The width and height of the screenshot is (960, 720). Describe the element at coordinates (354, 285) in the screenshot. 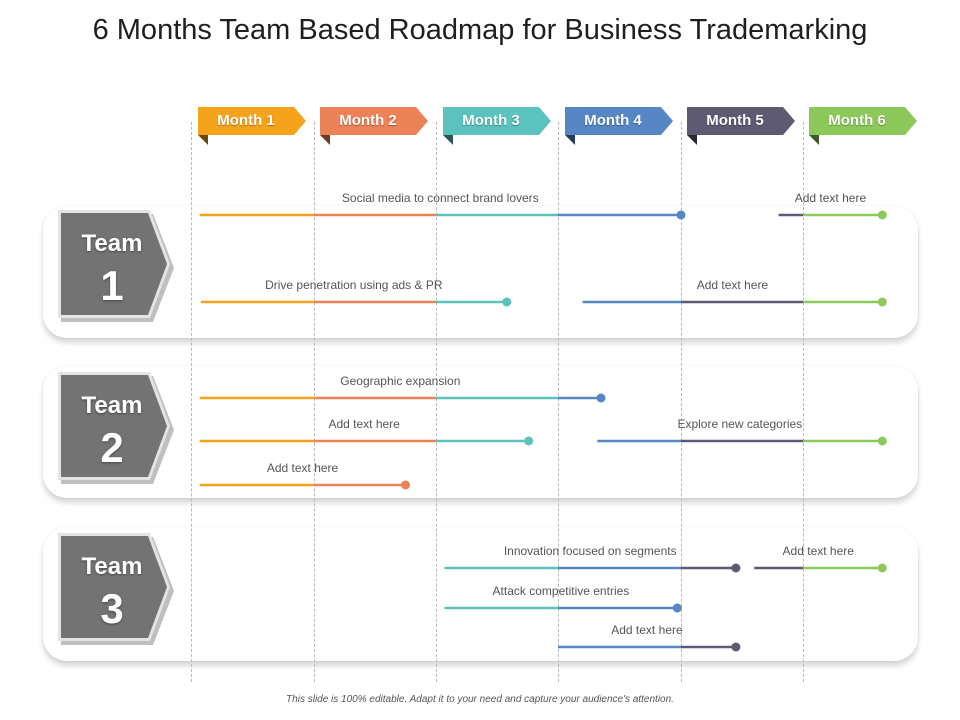

I see `bar-label: Drive penetration using ads & PR` at that location.